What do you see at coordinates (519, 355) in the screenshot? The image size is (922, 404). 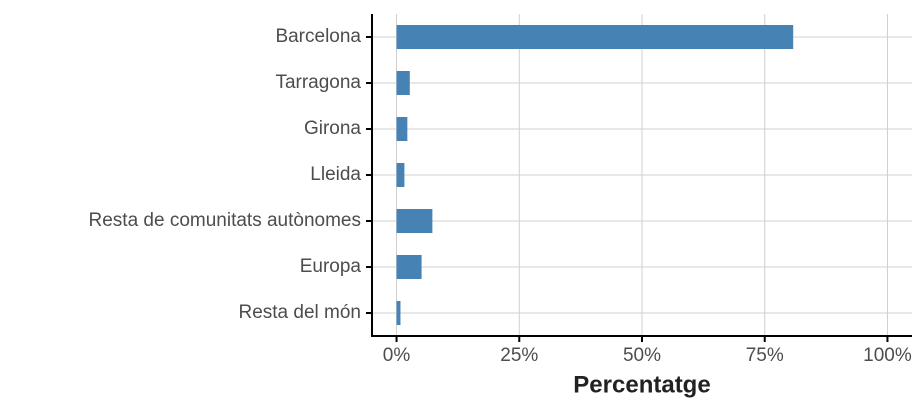 I see `x-tick-label: 25%` at bounding box center [519, 355].